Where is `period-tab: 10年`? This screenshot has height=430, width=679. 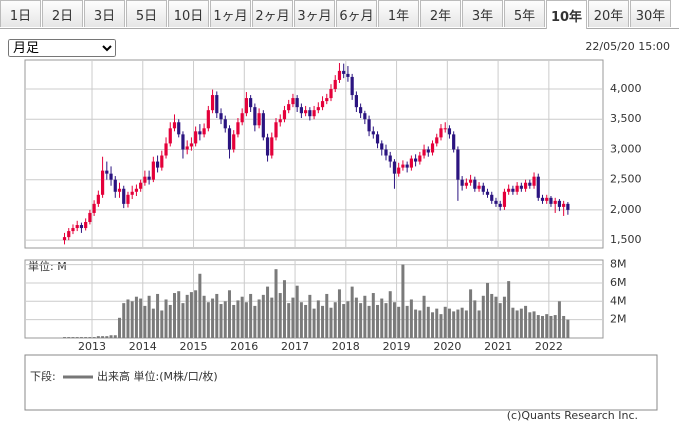
period-tab: 10年 is located at coordinates (566, 14).